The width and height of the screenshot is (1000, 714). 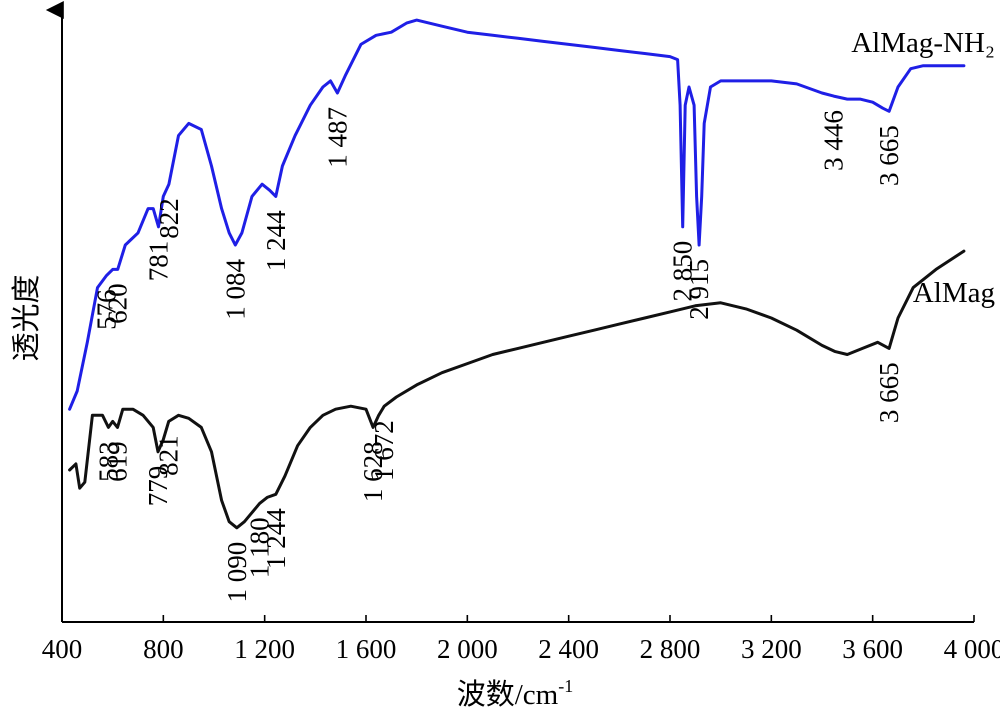 I want to click on peak-label: 779, so click(x=158, y=486).